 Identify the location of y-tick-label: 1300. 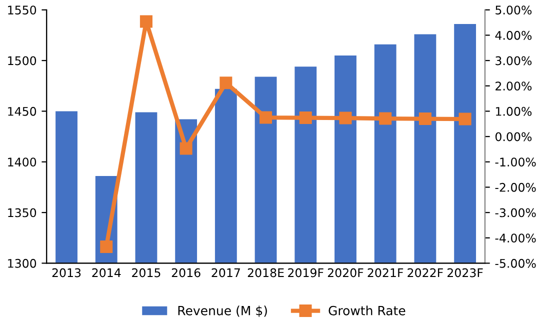
(22, 263).